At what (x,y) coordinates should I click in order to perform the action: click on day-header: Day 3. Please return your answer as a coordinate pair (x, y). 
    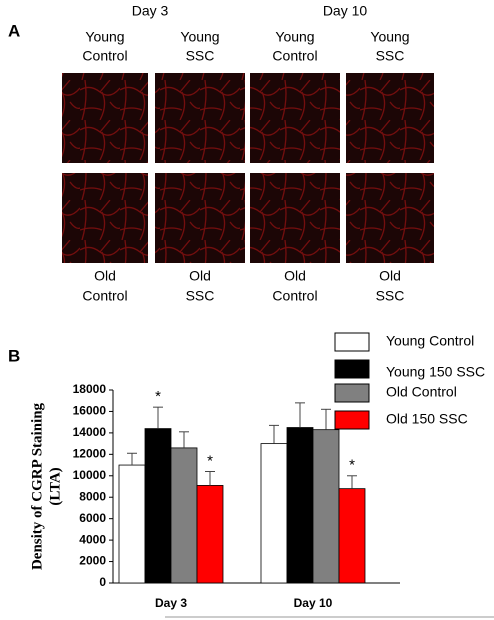
    Looking at the image, I should click on (150, 11).